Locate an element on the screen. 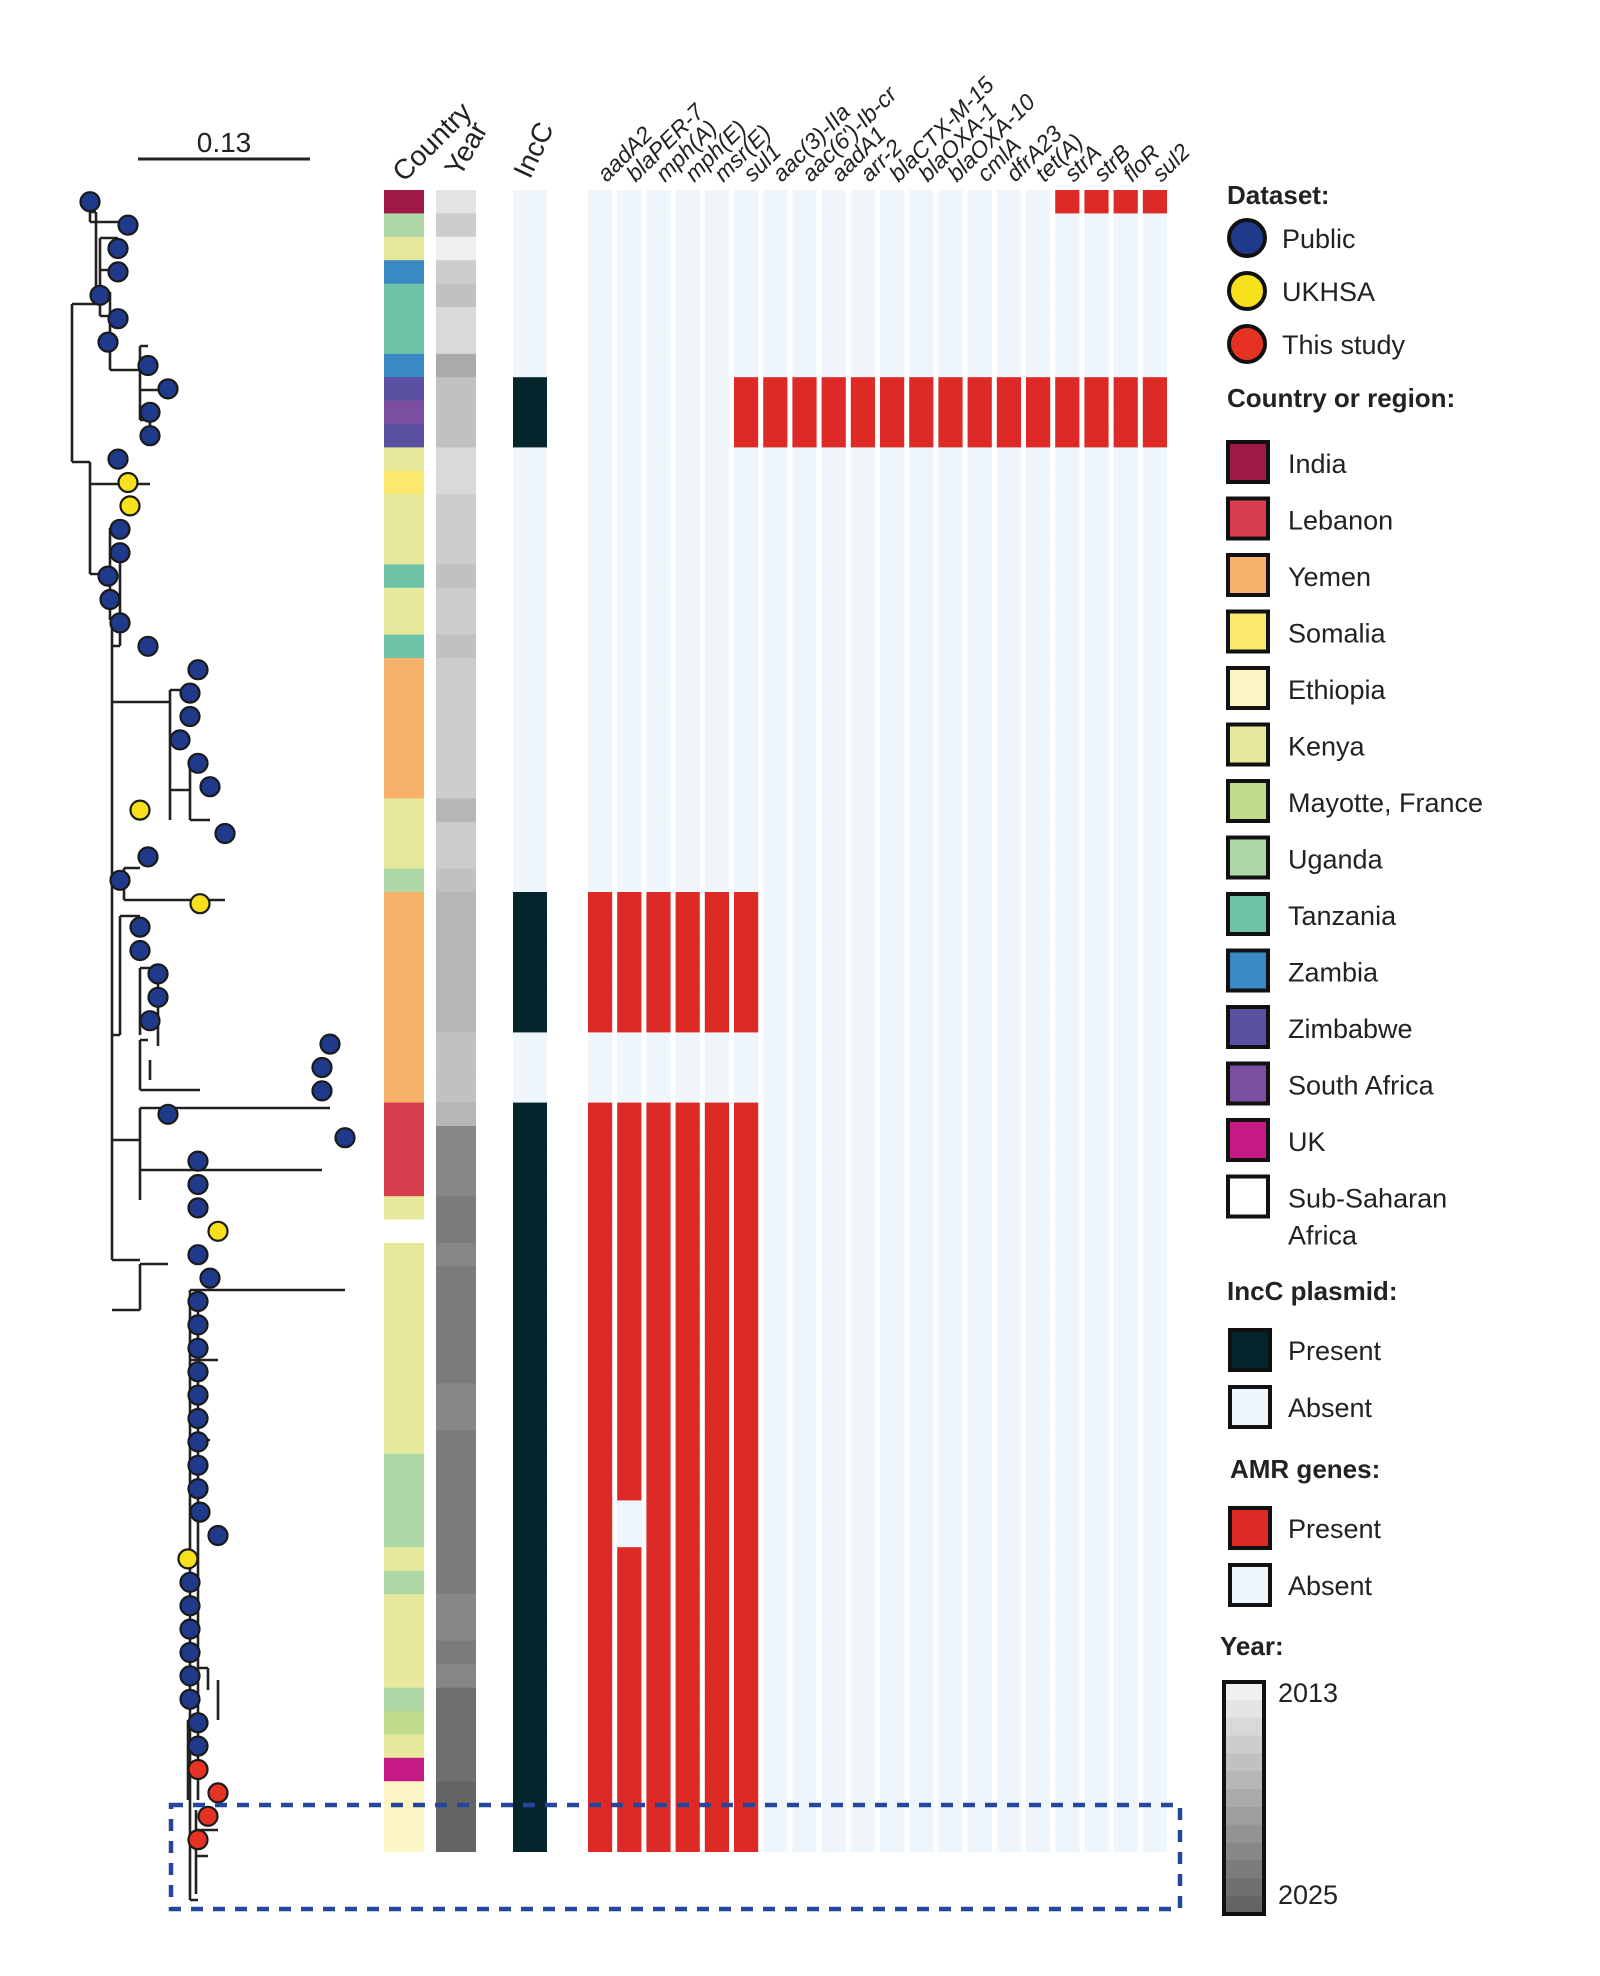  legend-country-label: Uganda is located at coordinates (1336, 860).